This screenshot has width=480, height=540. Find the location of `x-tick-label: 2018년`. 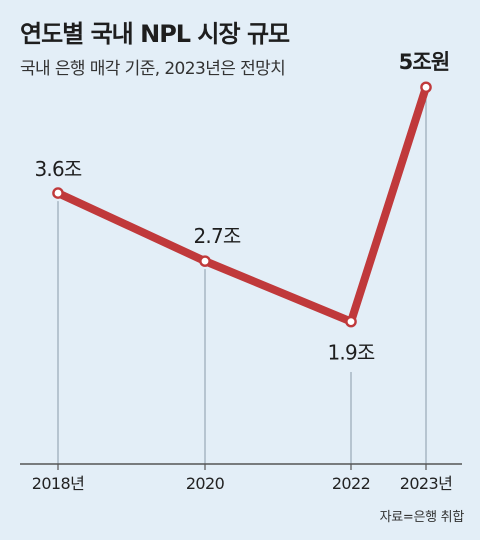

x-tick-label: 2018년 is located at coordinates (58, 483).